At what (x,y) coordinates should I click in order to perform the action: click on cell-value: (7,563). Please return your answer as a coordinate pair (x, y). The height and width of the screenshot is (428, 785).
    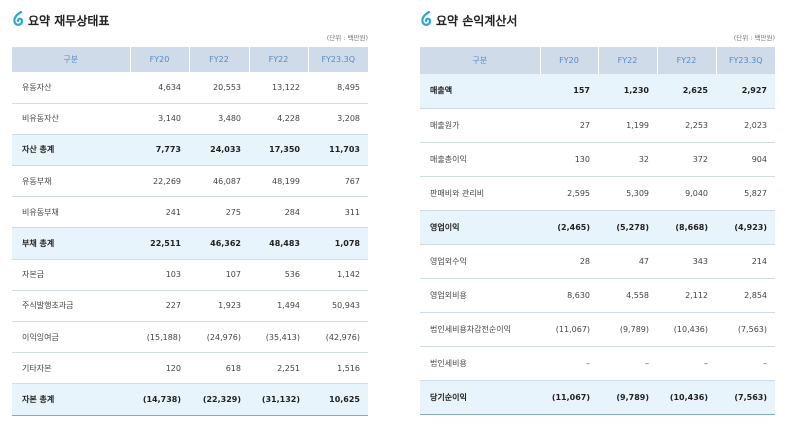
    Looking at the image, I should click on (745, 330).